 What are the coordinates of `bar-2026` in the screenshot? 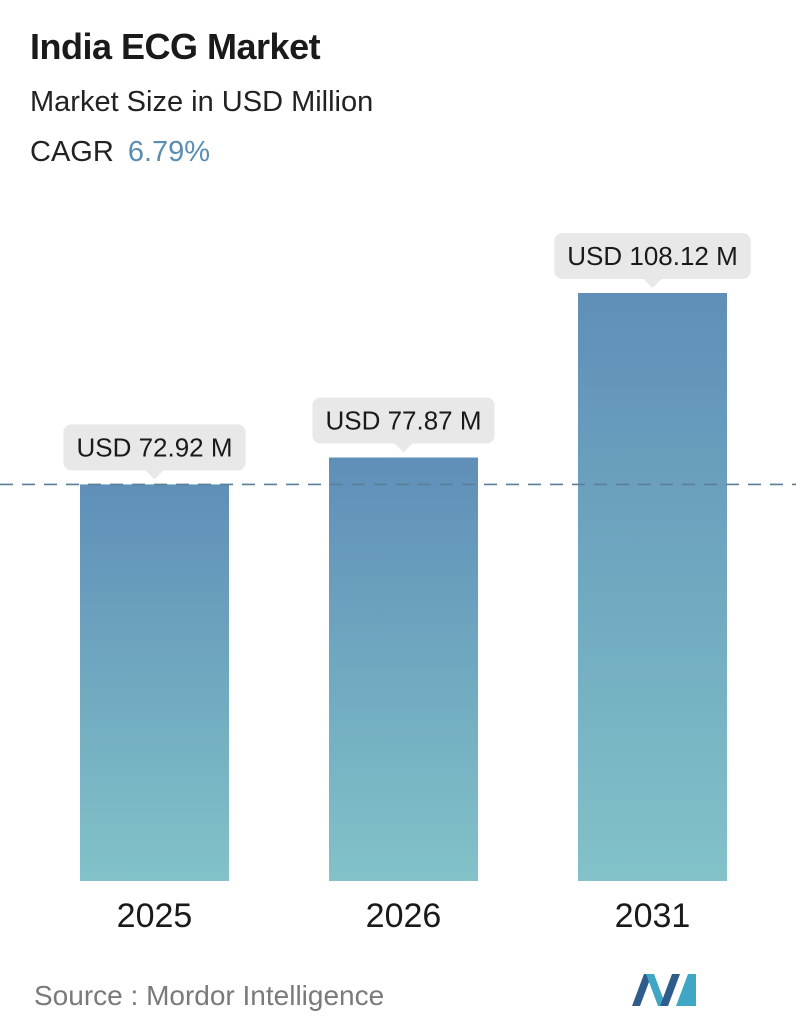 It's located at (403, 669).